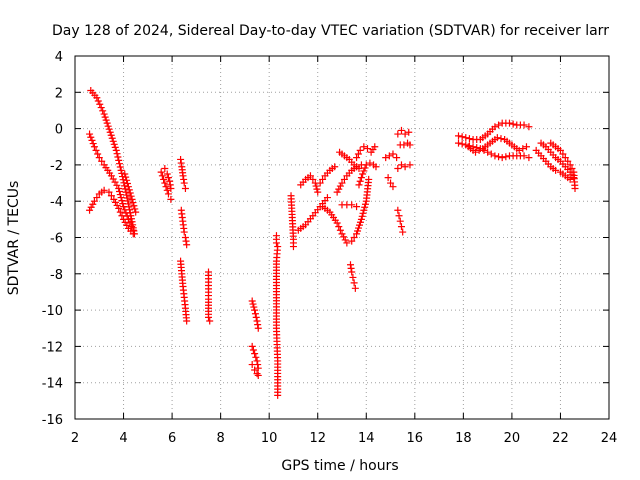 This screenshot has height=480, width=640. Describe the element at coordinates (366, 438) in the screenshot. I see `x-tick-label: 14` at that location.